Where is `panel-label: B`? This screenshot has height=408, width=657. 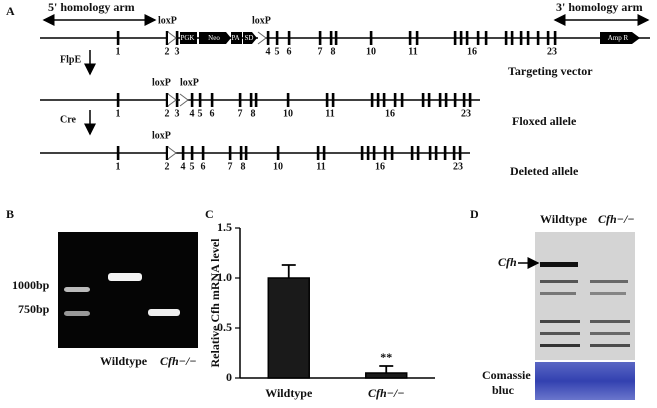 panel-label: B is located at coordinates (10, 214).